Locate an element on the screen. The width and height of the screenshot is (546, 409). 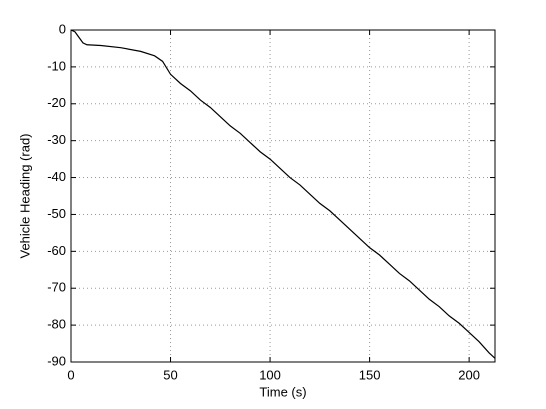
x-tick-label: 0 is located at coordinates (70, 374).